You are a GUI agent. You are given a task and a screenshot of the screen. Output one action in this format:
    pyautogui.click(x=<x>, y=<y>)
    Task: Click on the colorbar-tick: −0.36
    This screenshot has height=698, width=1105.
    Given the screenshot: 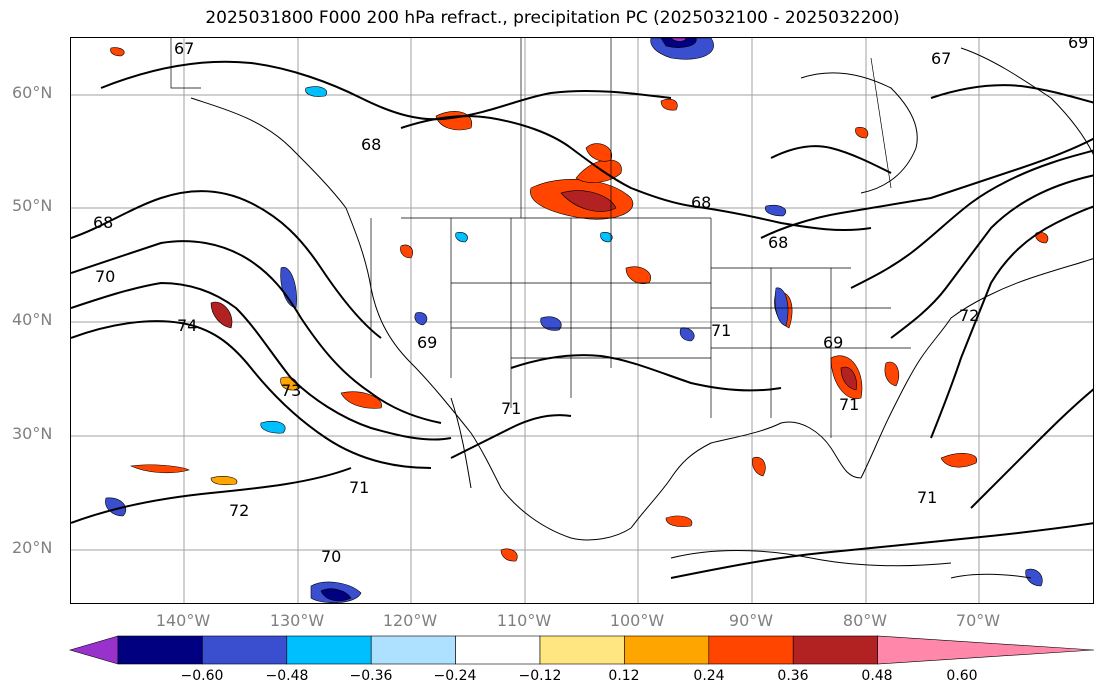 What is the action you would take?
    pyautogui.click(x=371, y=676)
    